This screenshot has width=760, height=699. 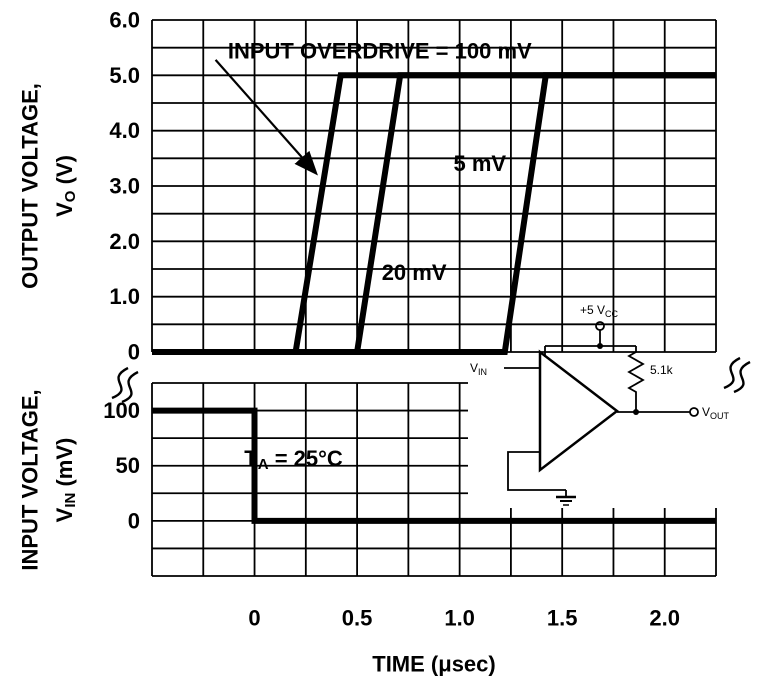 I want to click on supply-terminal, so click(x=600, y=326).